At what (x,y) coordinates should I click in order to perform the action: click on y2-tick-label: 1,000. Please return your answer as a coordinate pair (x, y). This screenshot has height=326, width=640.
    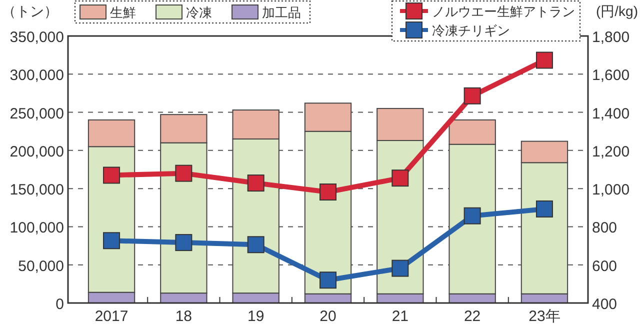
    Looking at the image, I should click on (611, 190).